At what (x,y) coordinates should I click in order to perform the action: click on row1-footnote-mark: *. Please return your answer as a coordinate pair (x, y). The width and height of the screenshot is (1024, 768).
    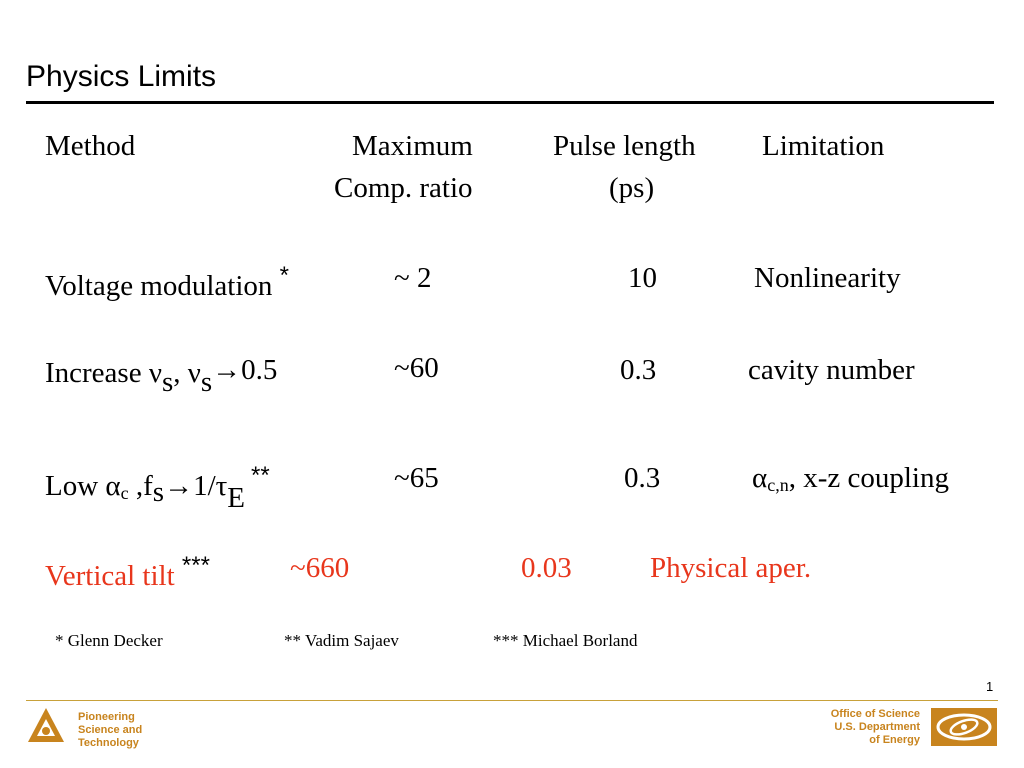
    Looking at the image, I should click on (284, 275).